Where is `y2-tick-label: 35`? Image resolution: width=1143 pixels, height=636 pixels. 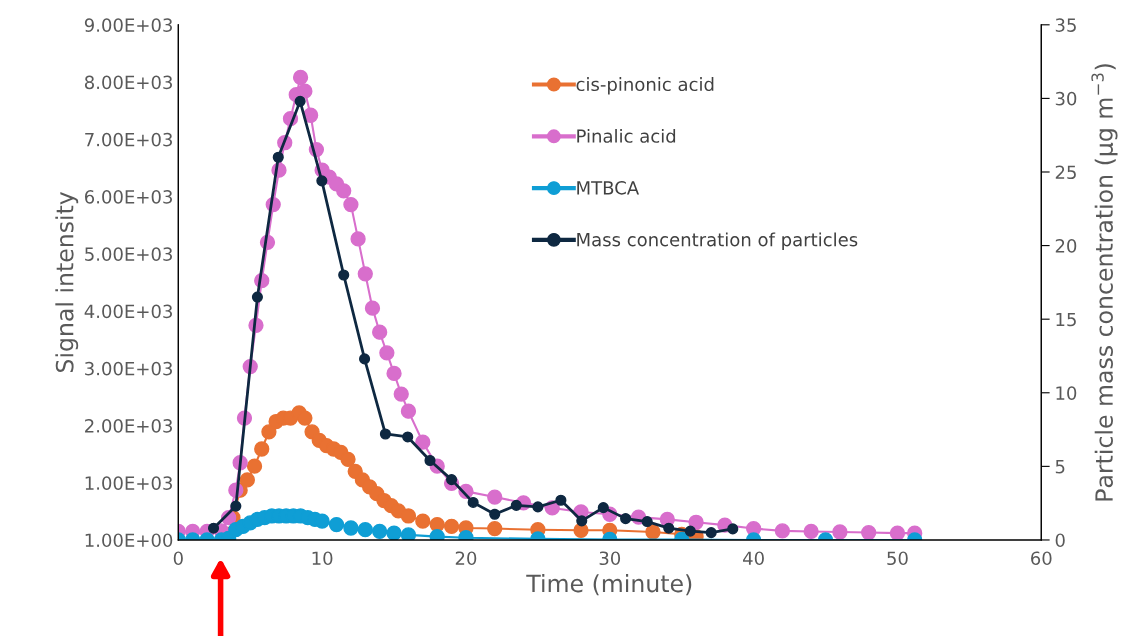 y2-tick-label: 35 is located at coordinates (1065, 25).